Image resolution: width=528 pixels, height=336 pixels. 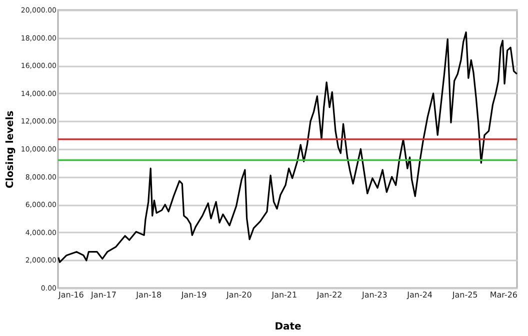 What do you see at coordinates (71, 295) in the screenshot?
I see `x-tick-label: Jan-16` at bounding box center [71, 295].